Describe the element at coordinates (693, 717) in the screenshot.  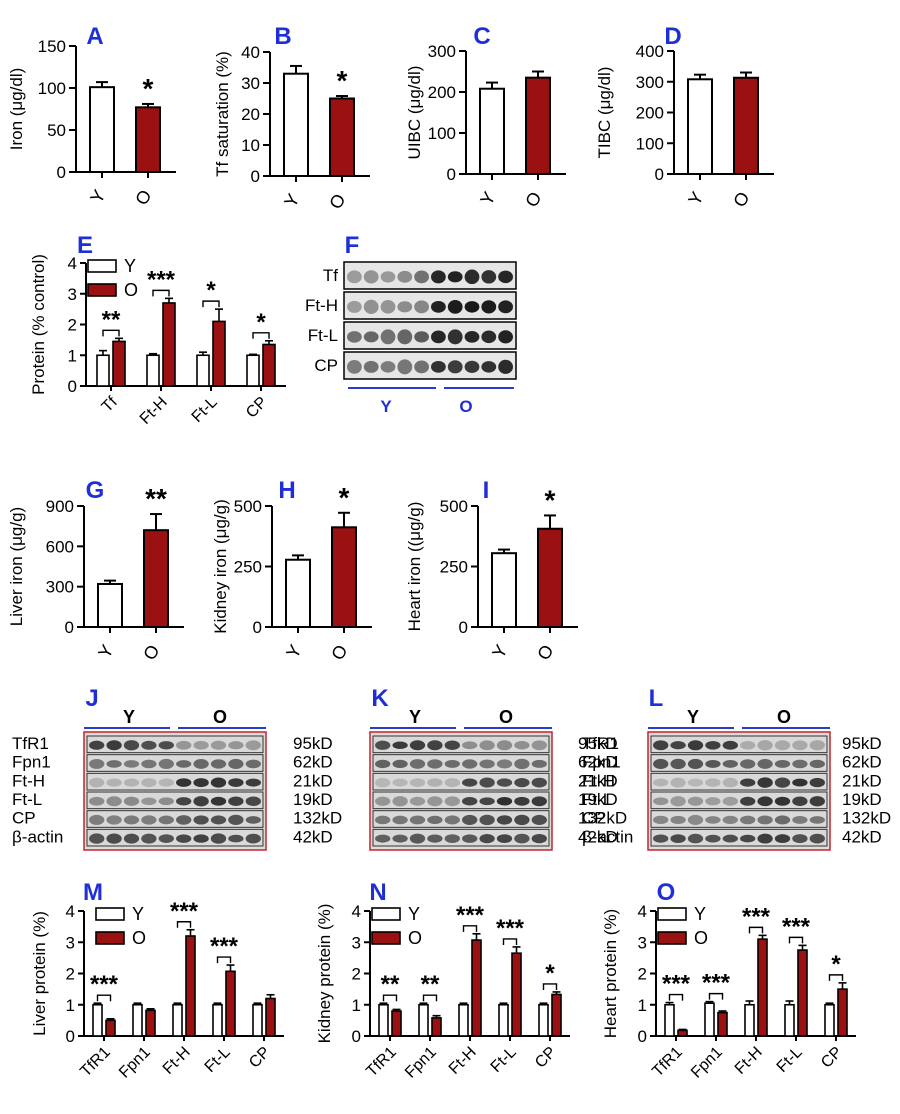
I see `group-label-Y: Y` at that location.